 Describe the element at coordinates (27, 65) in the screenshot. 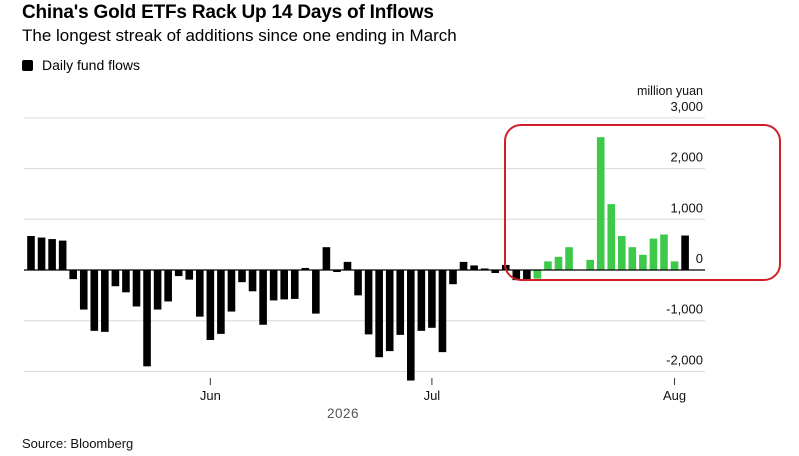

I see `legend-swatch` at that location.